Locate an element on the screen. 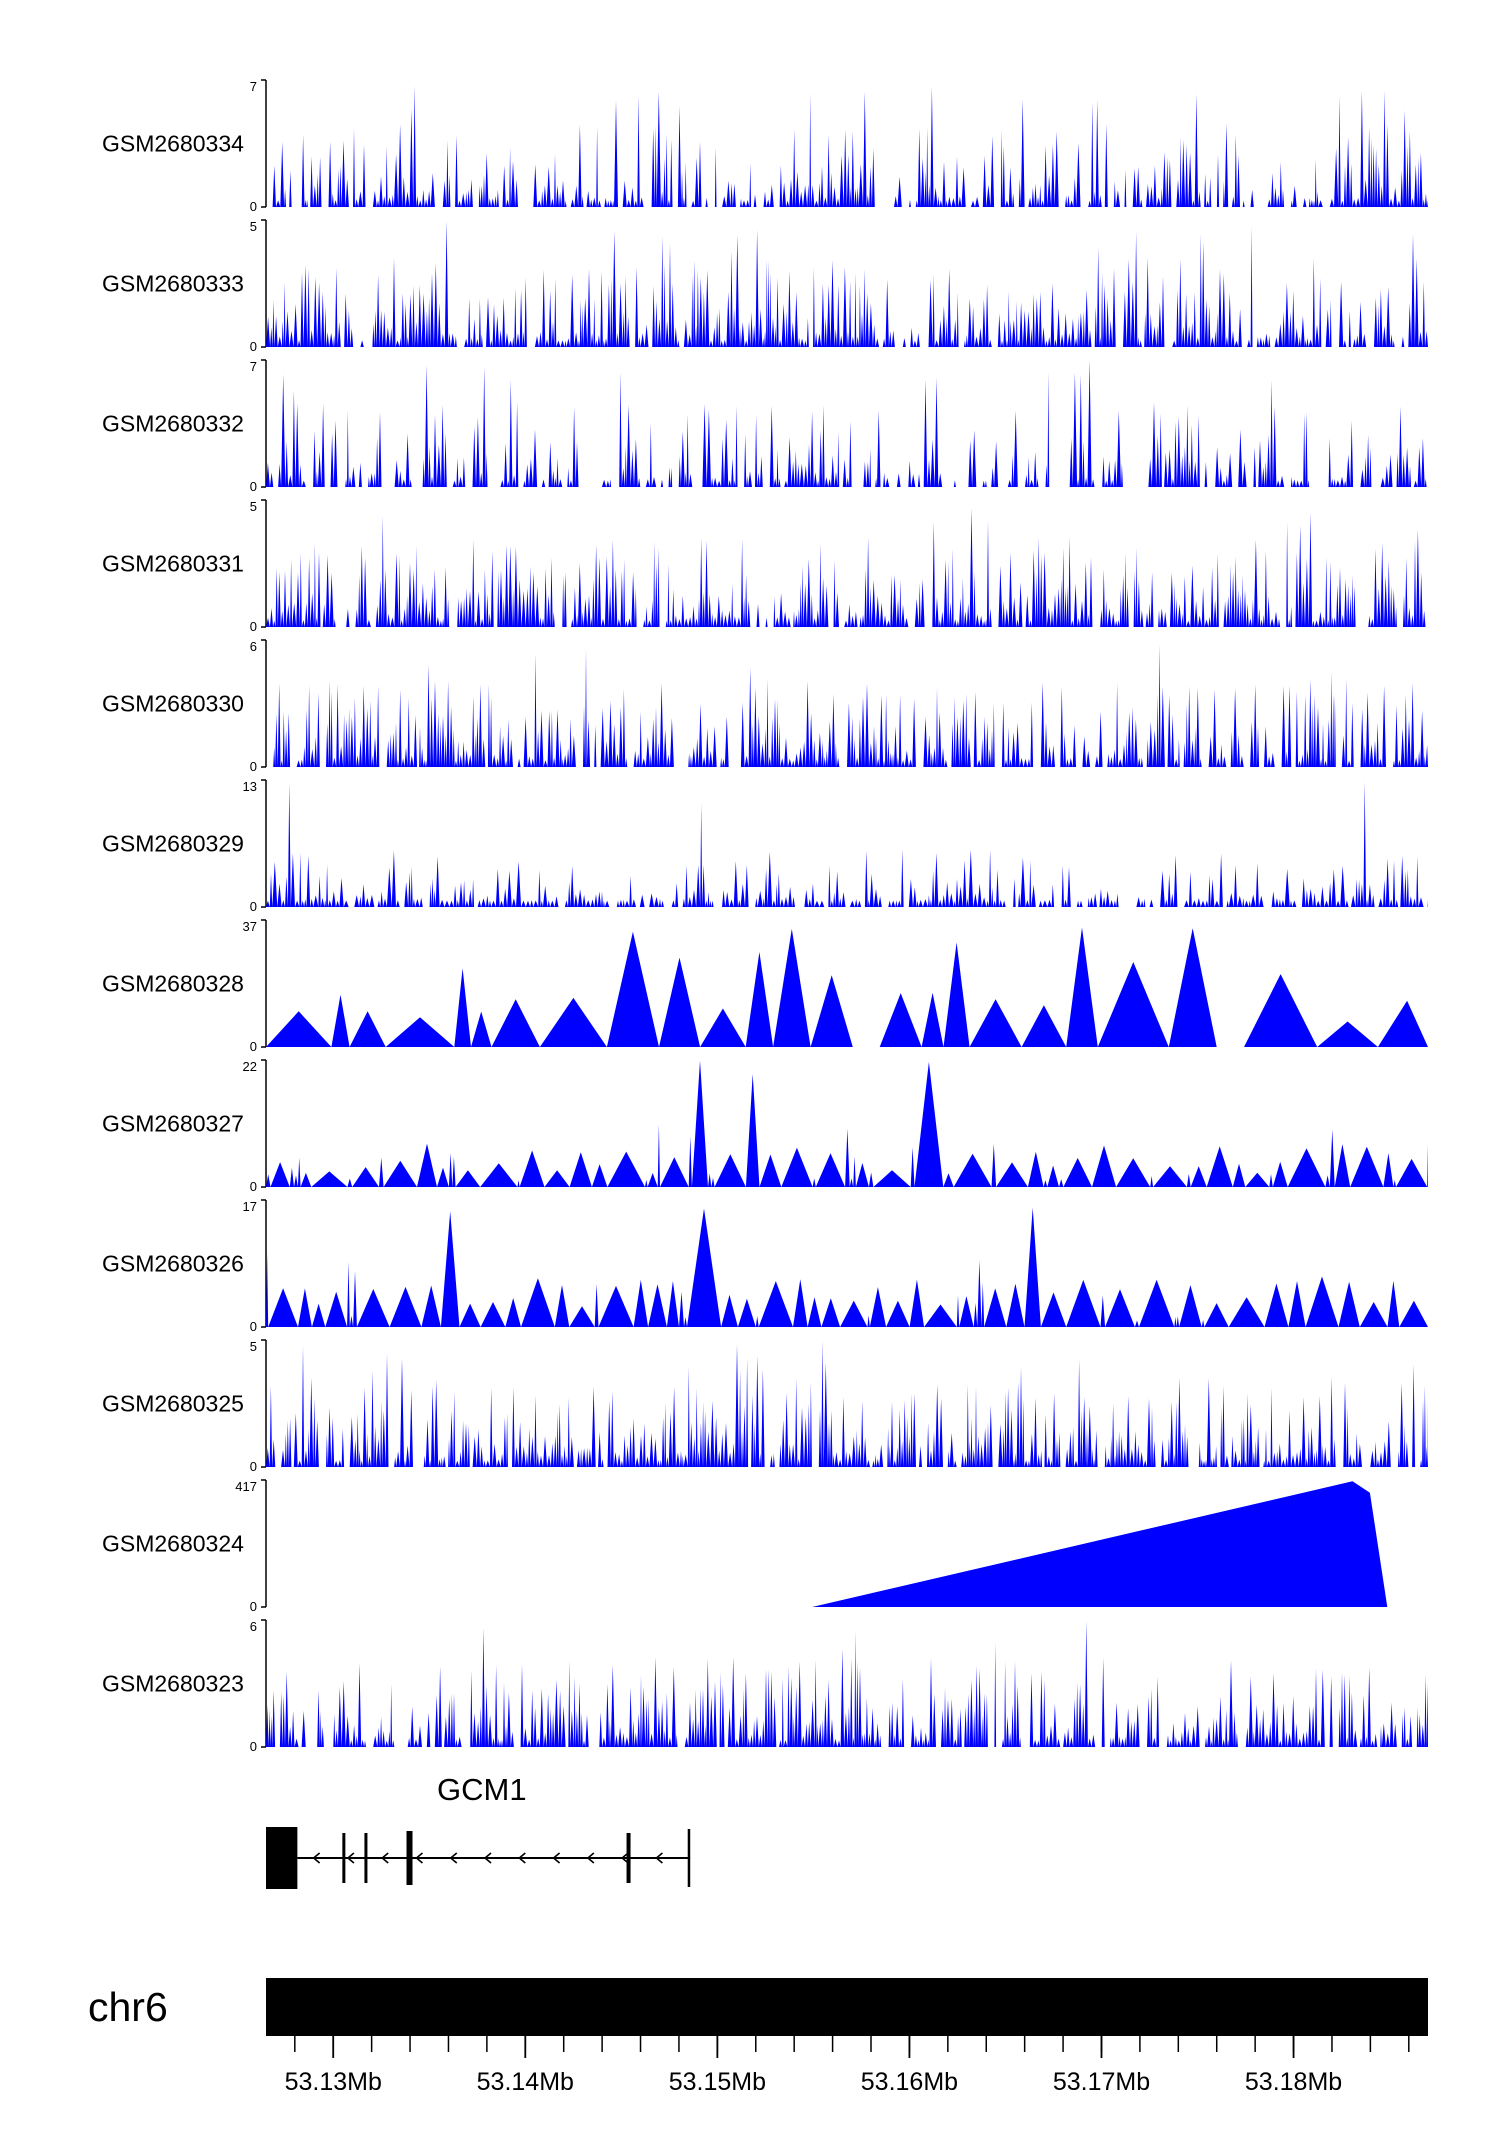  axis-tick-label: 53.14Mb is located at coordinates (525, 2082).